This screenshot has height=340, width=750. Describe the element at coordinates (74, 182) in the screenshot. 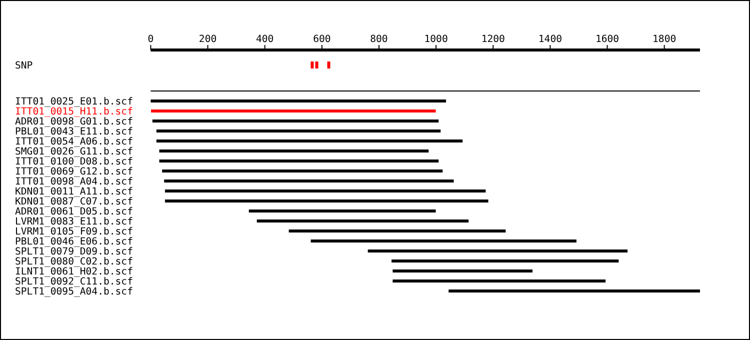

I see `y-tick-label: ITT01_0098_A04.b.scf` at that location.